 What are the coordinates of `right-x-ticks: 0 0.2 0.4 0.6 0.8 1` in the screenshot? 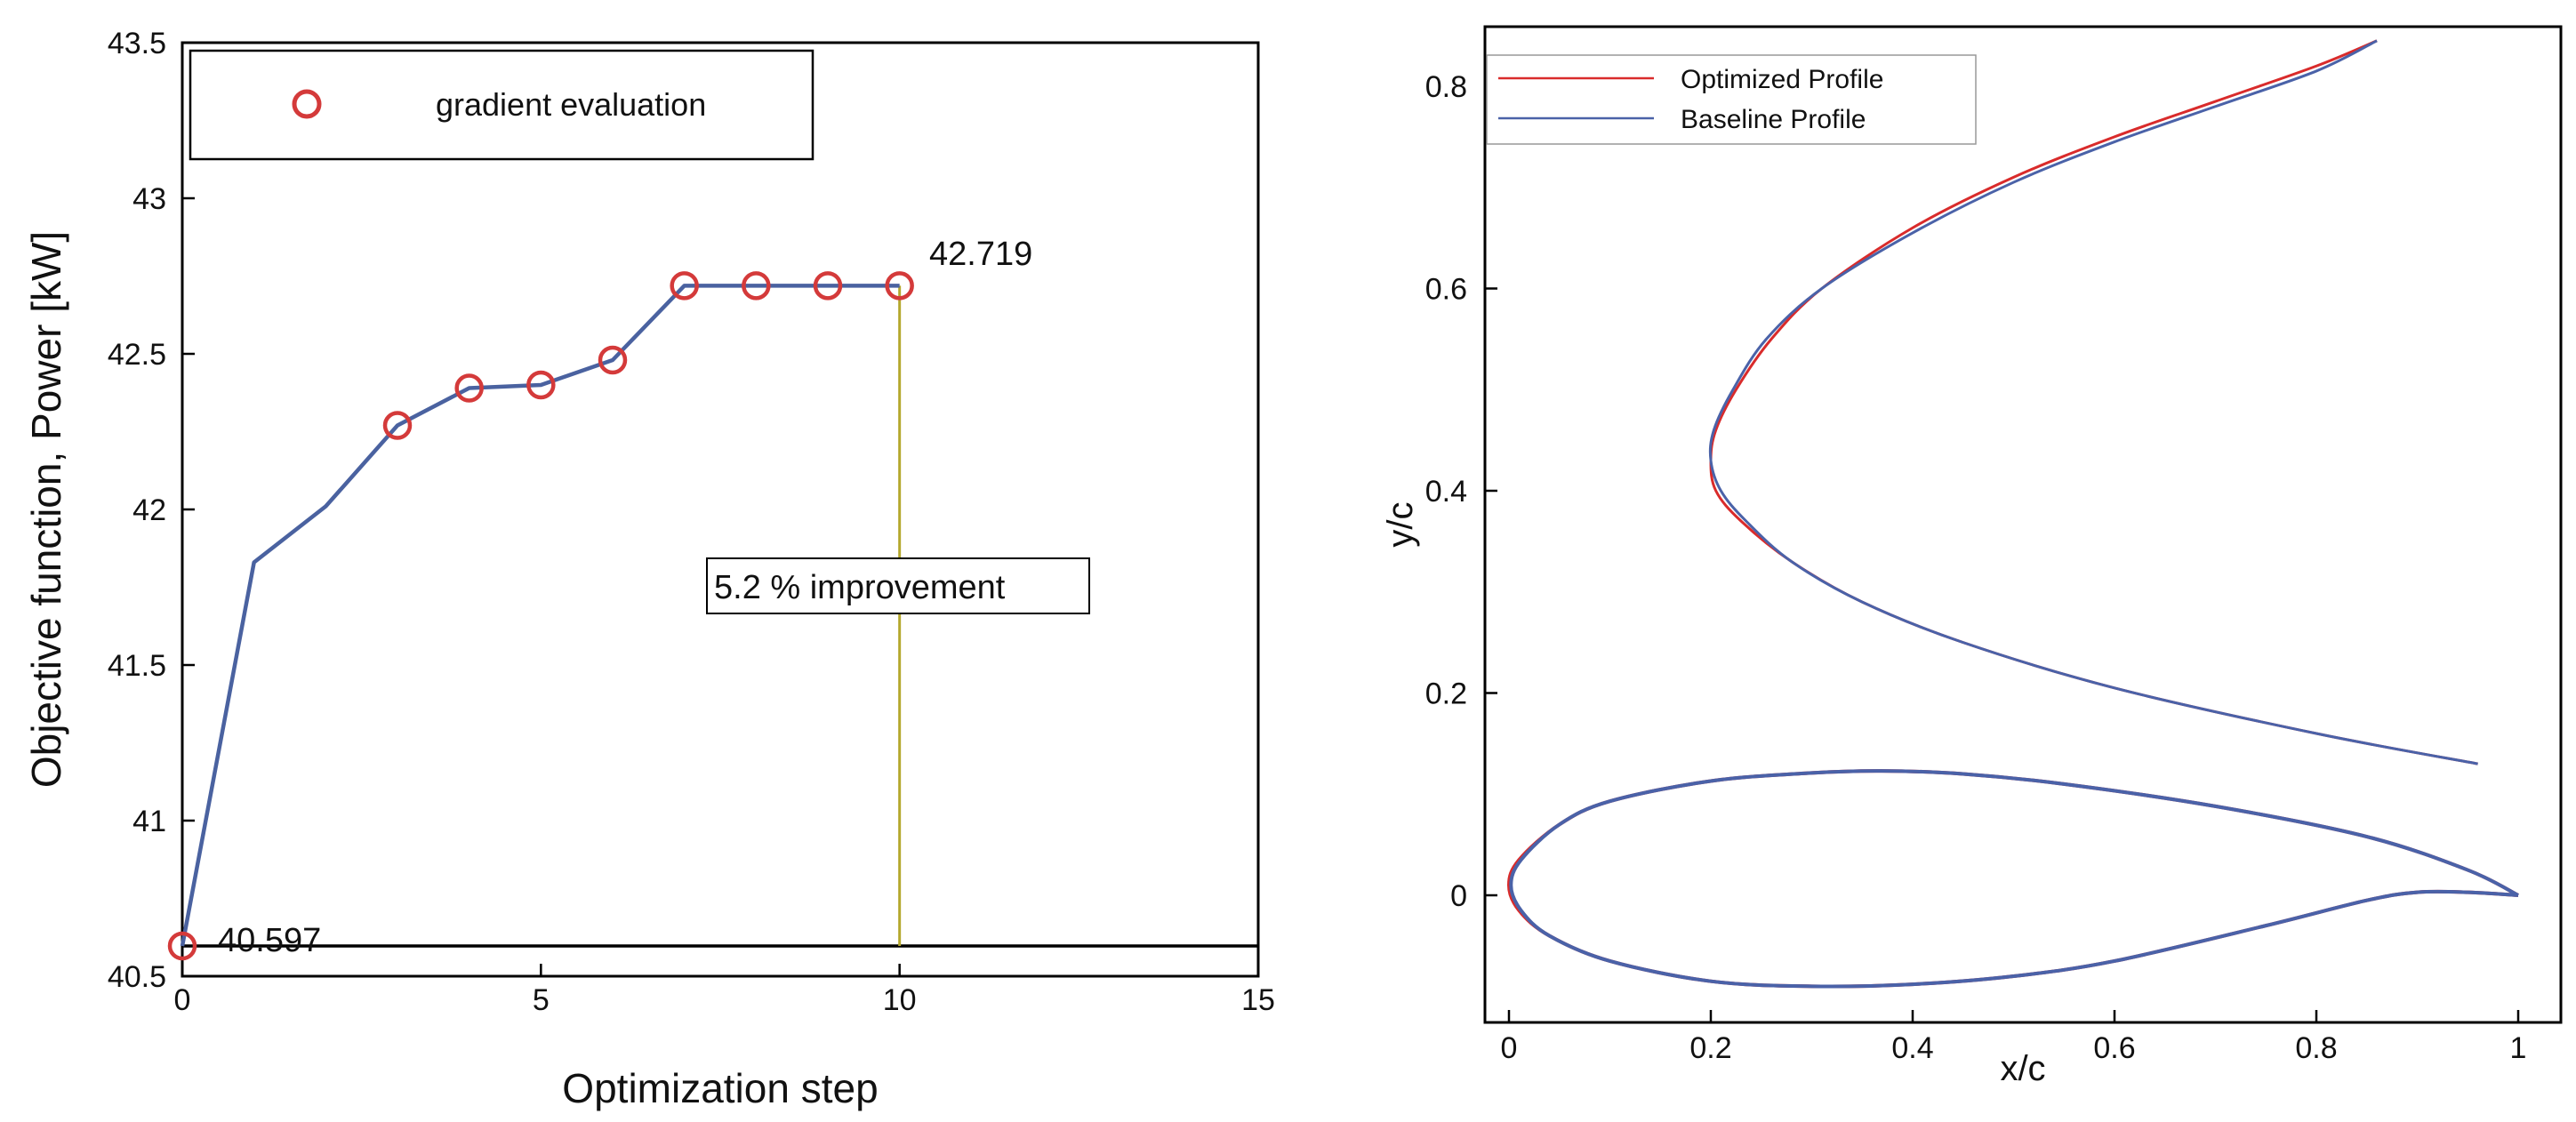 It's located at (2014, 1037).